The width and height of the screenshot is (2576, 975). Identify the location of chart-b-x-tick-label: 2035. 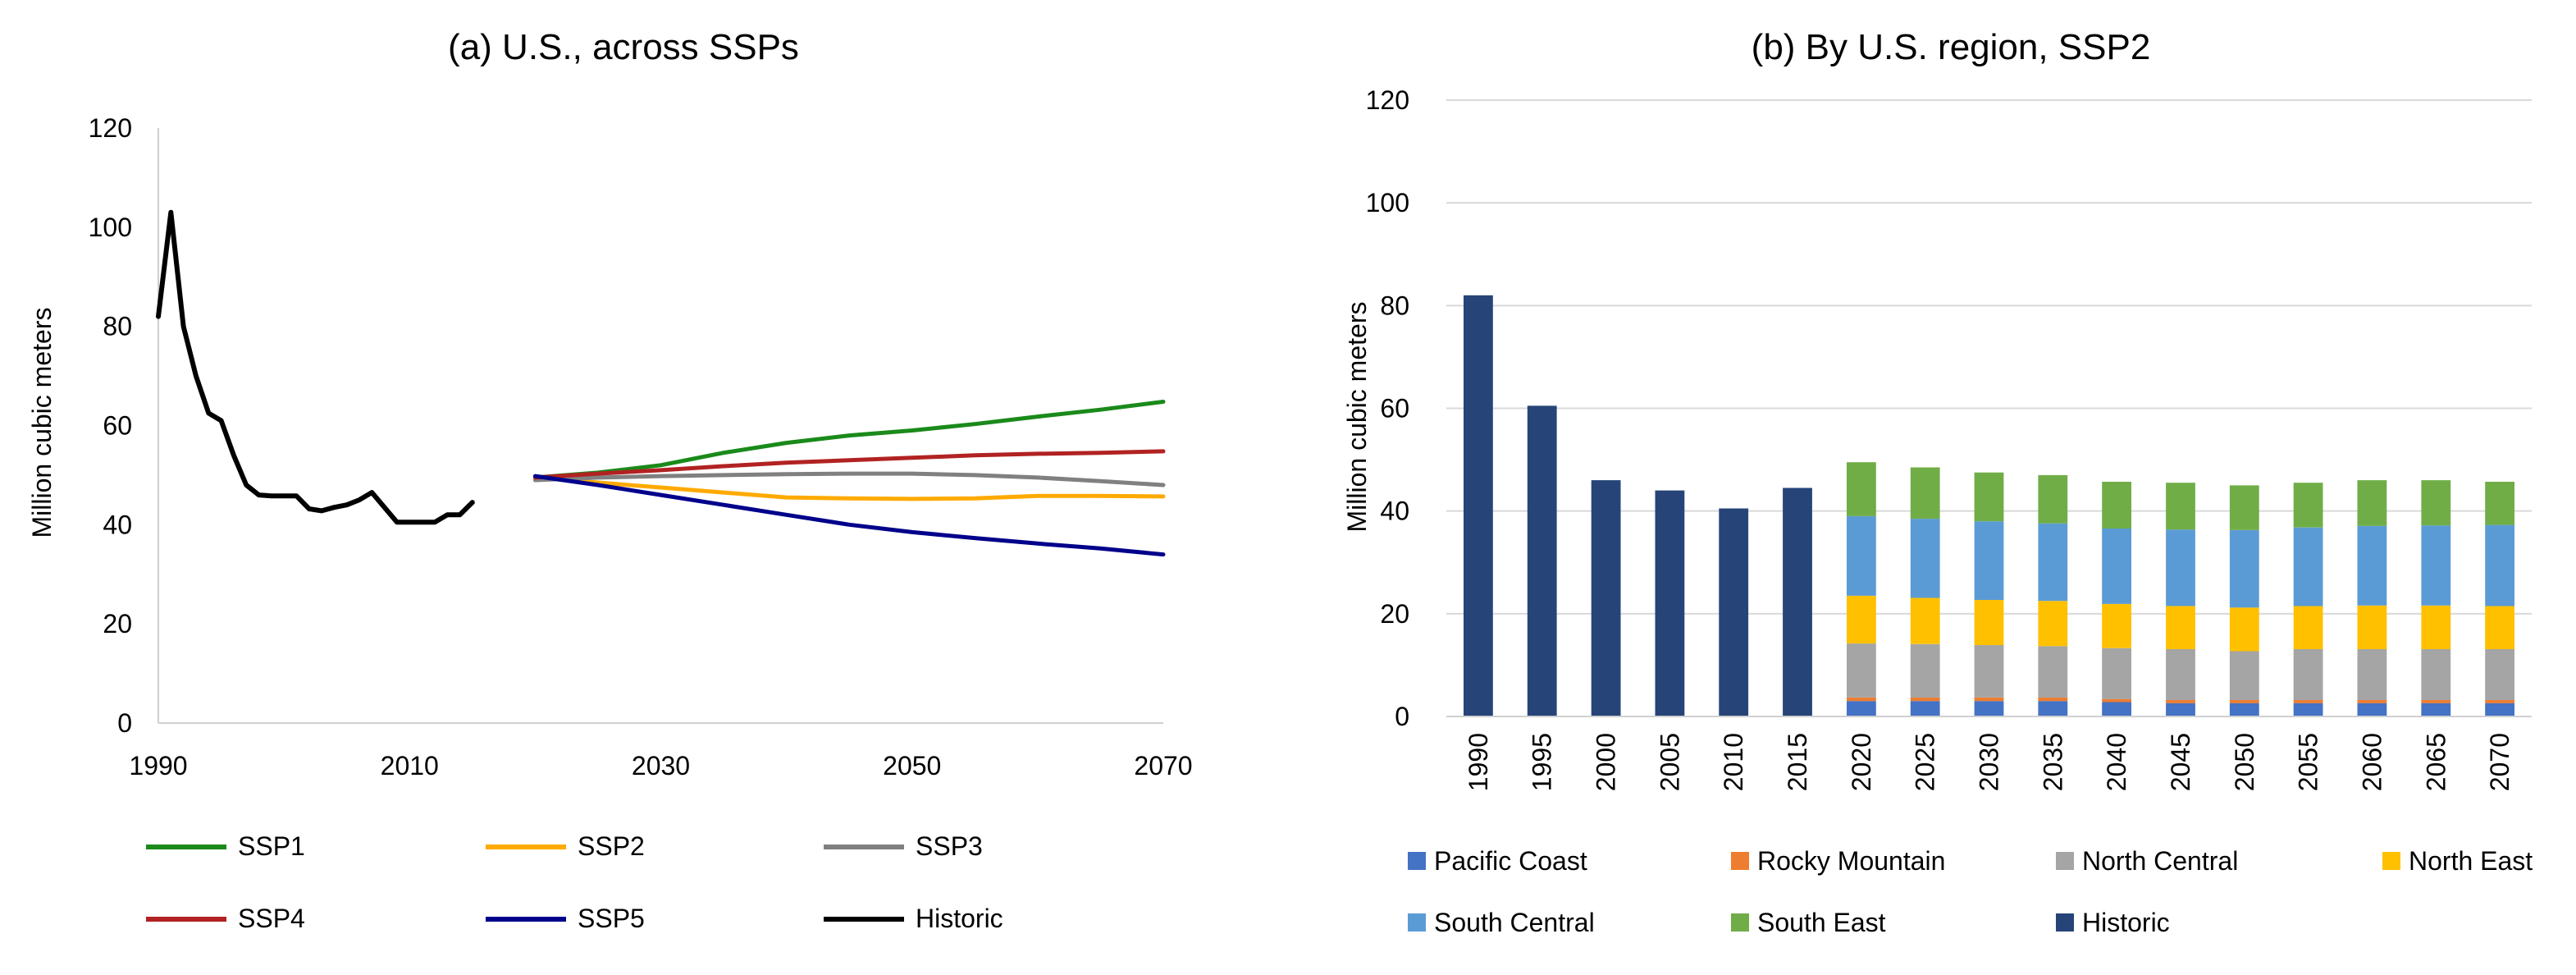
(2052, 762).